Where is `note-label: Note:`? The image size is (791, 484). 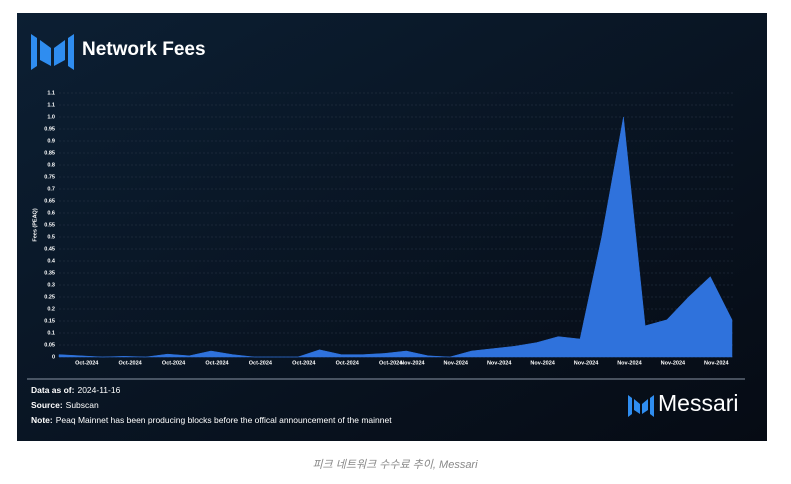
note-label: Note: is located at coordinates (42, 420).